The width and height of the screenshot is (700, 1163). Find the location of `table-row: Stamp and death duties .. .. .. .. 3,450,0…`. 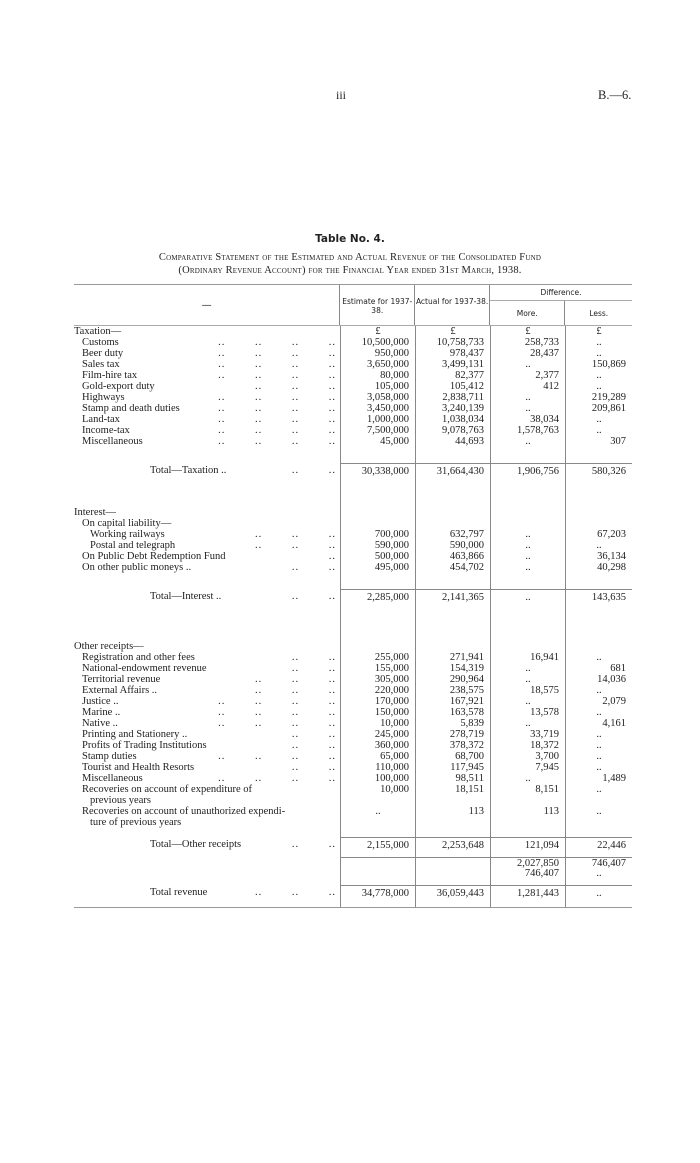

table-row: Stamp and death duties .. .. .. .. 3,450,0… is located at coordinates (353, 408).